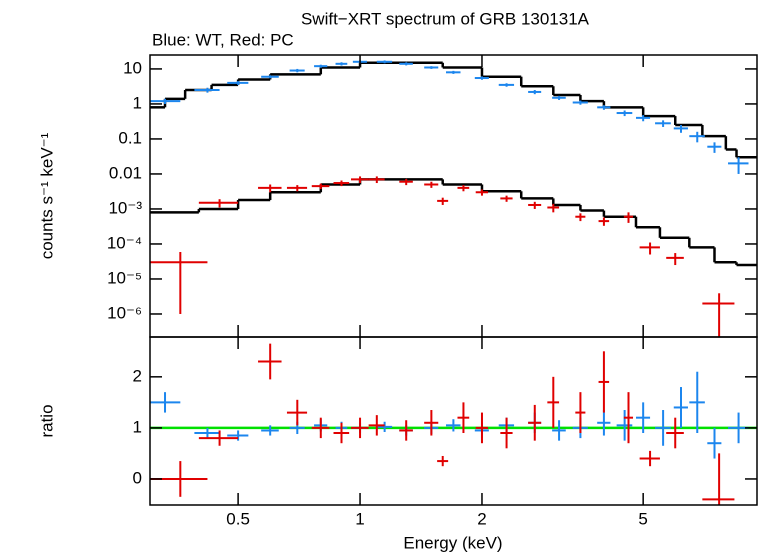  Describe the element at coordinates (46, 420) in the screenshot. I see `y-axis-label: ratio` at that location.